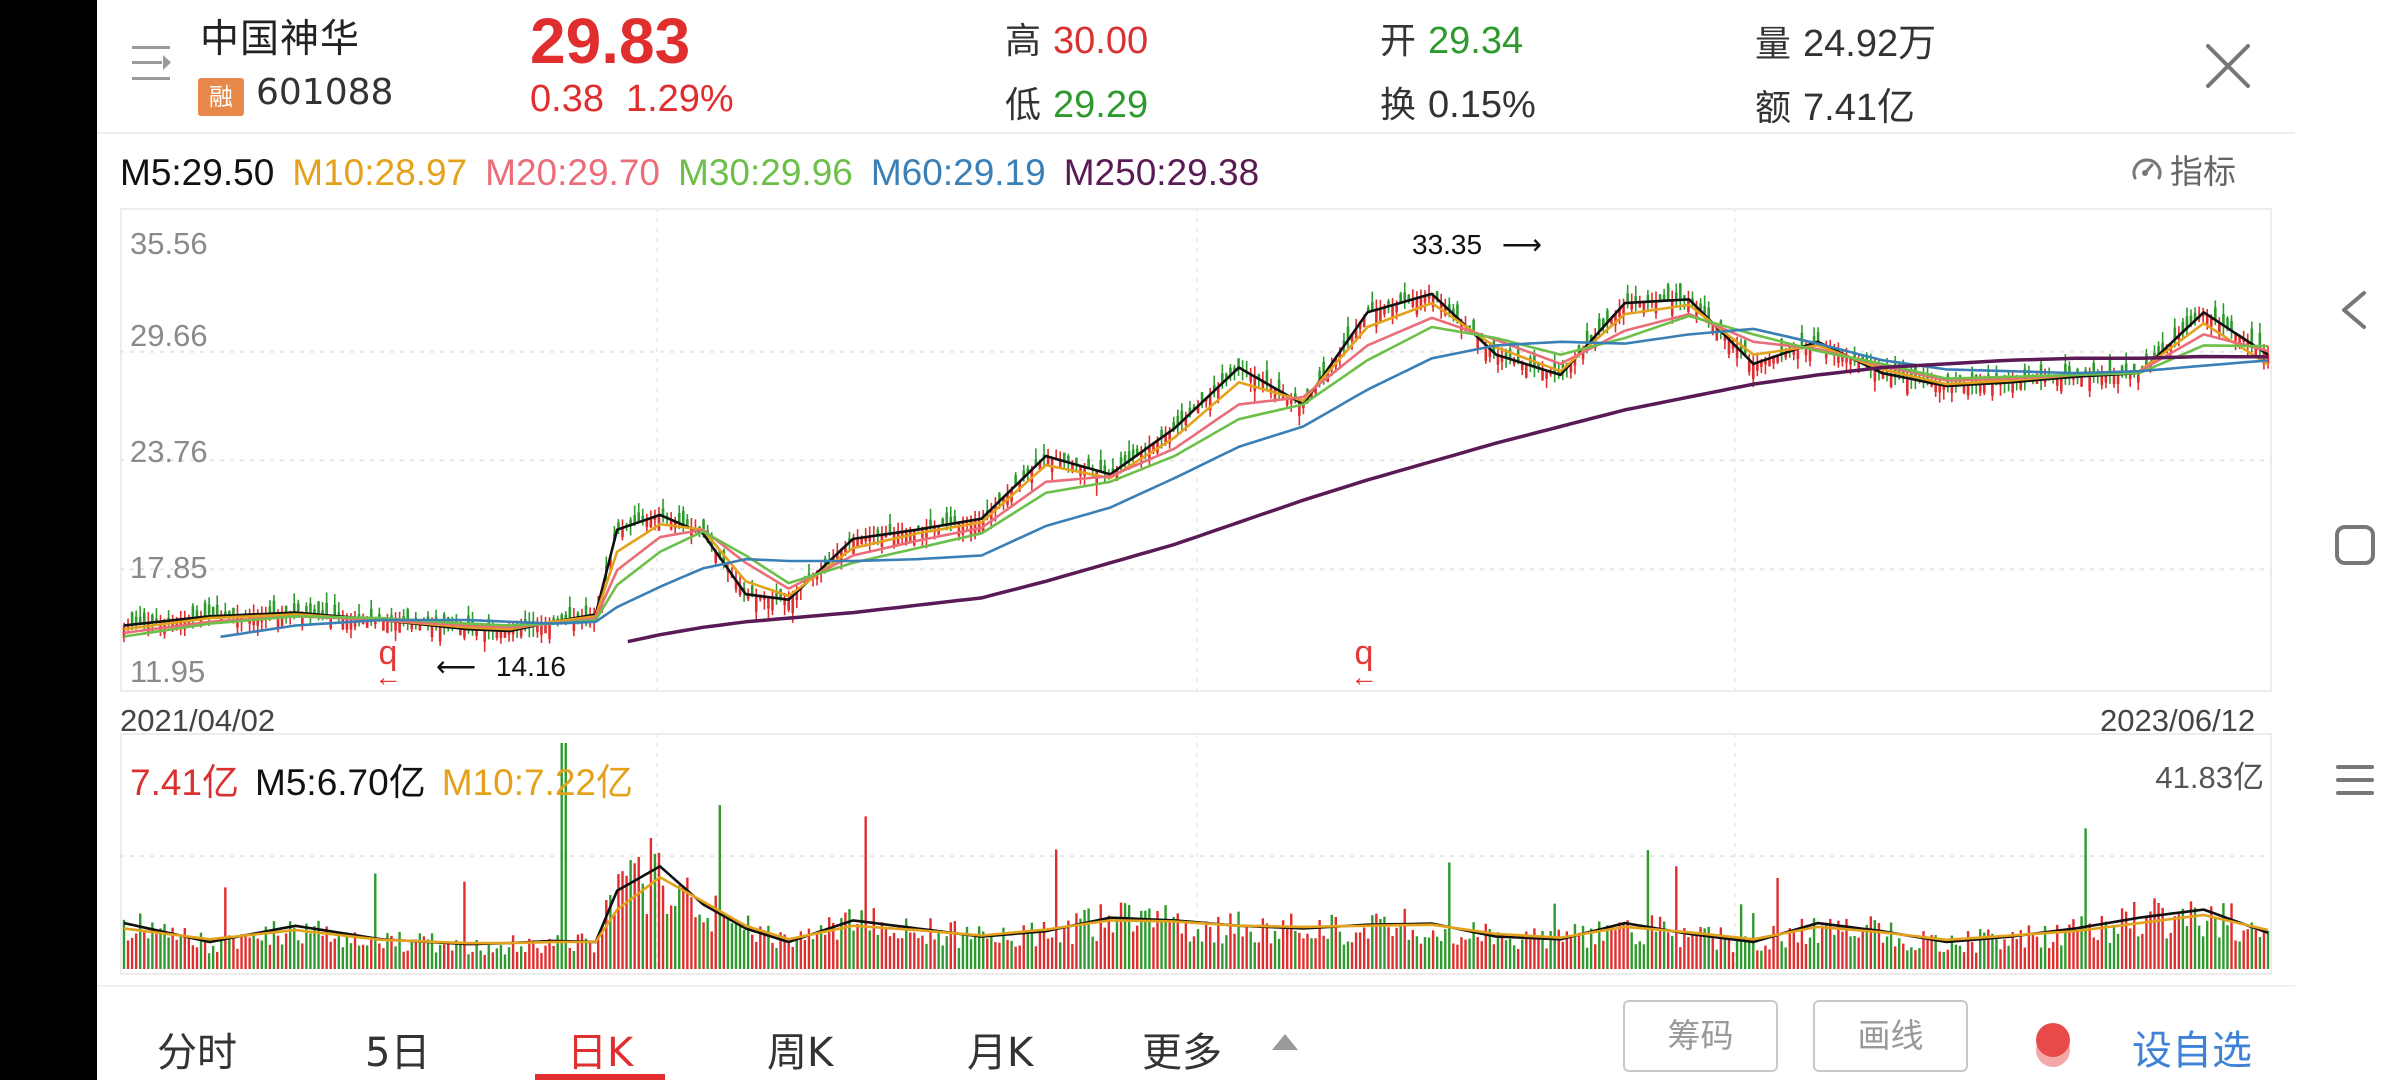 The height and width of the screenshot is (1080, 2400). What do you see at coordinates (1101, 41) in the screenshot?
I see `quote-high-value: 30.00` at bounding box center [1101, 41].